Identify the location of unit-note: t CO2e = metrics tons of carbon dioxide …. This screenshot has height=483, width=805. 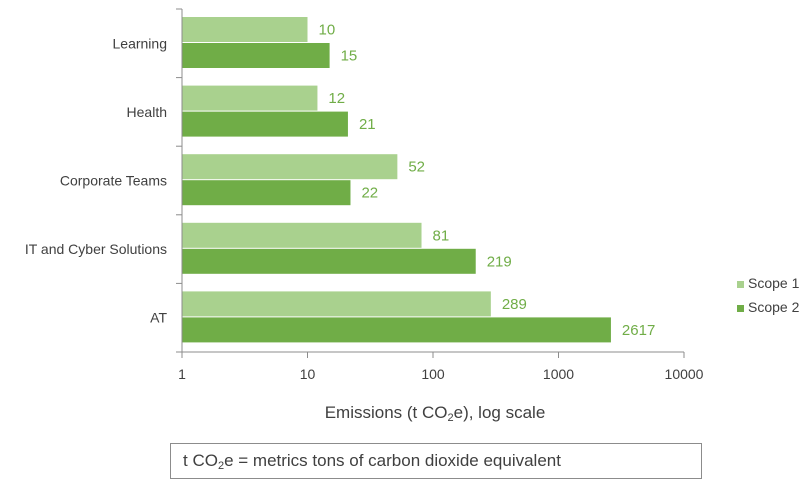
(436, 461).